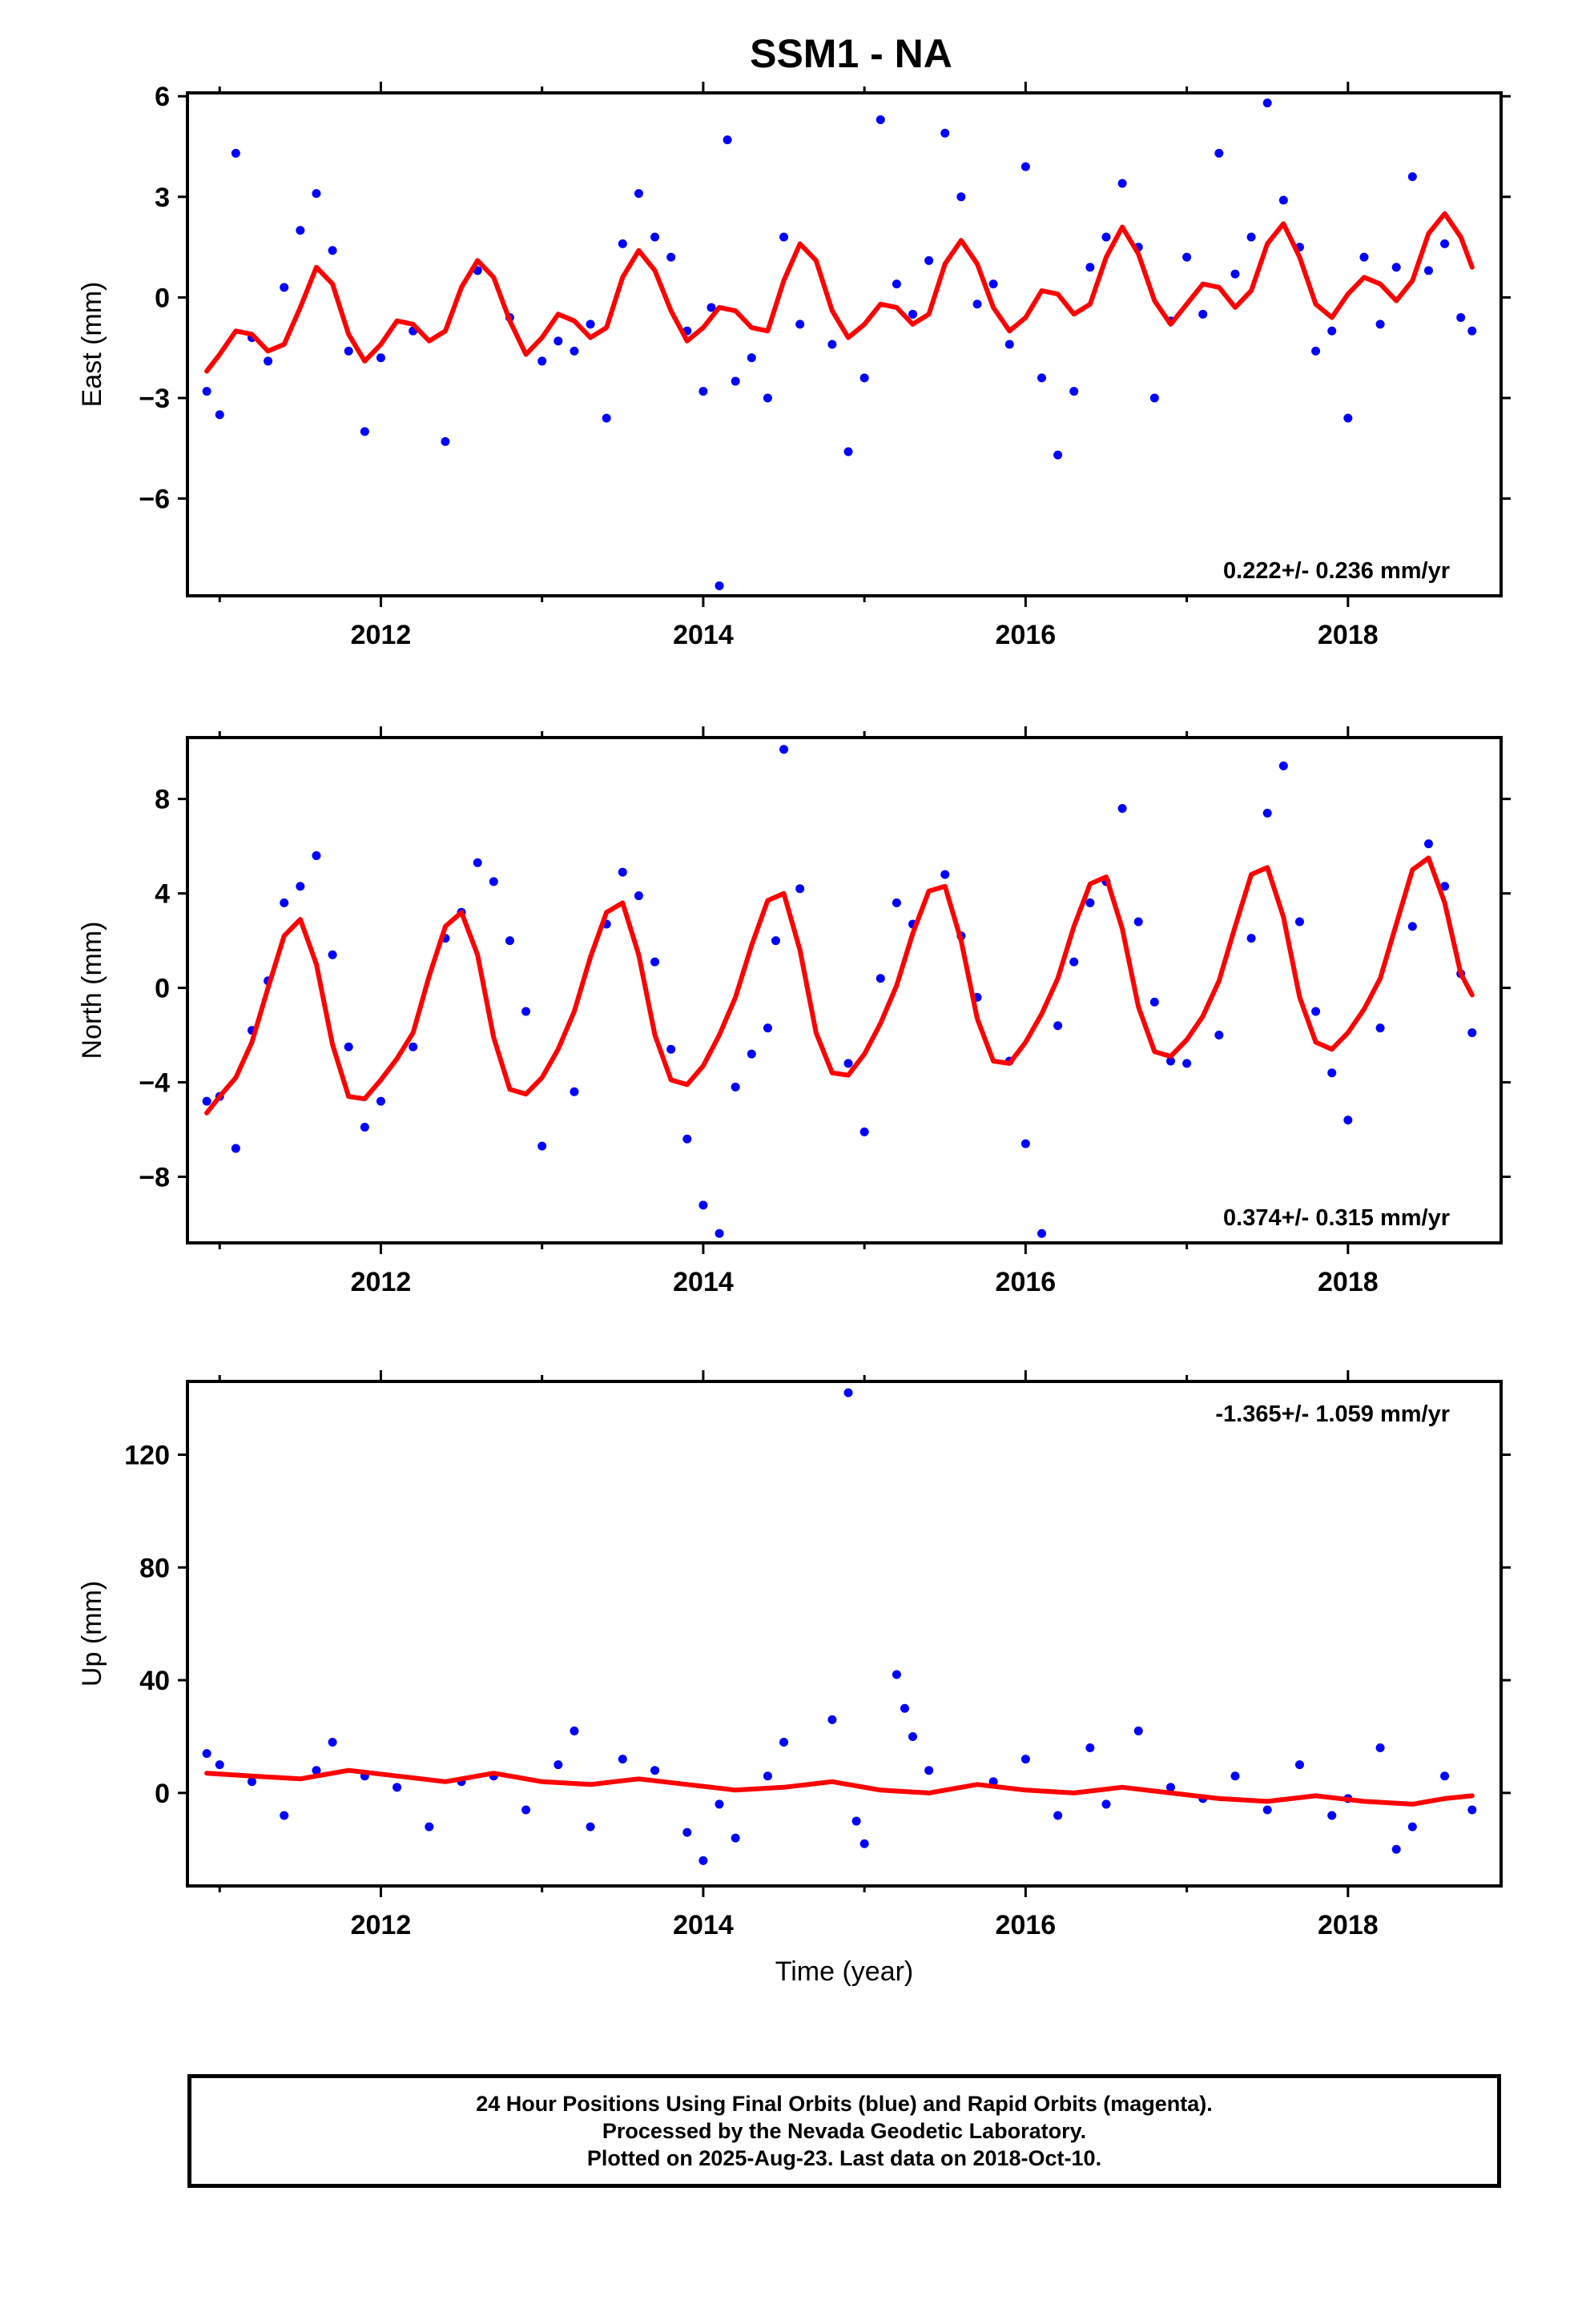  What do you see at coordinates (147, 1456) in the screenshot?
I see `y-tick-label: 120` at bounding box center [147, 1456].